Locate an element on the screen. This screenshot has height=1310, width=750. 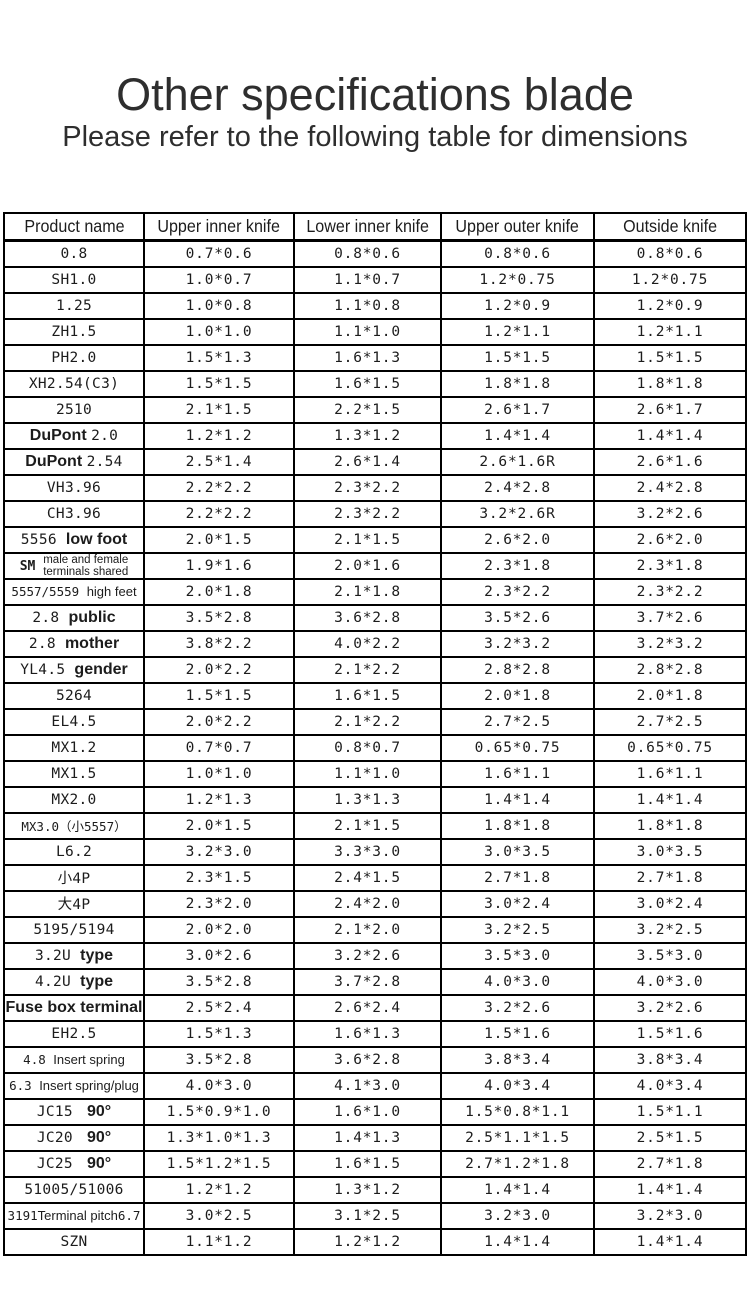
knife-size-cell: 3.8*3.4 is located at coordinates (517, 1059).